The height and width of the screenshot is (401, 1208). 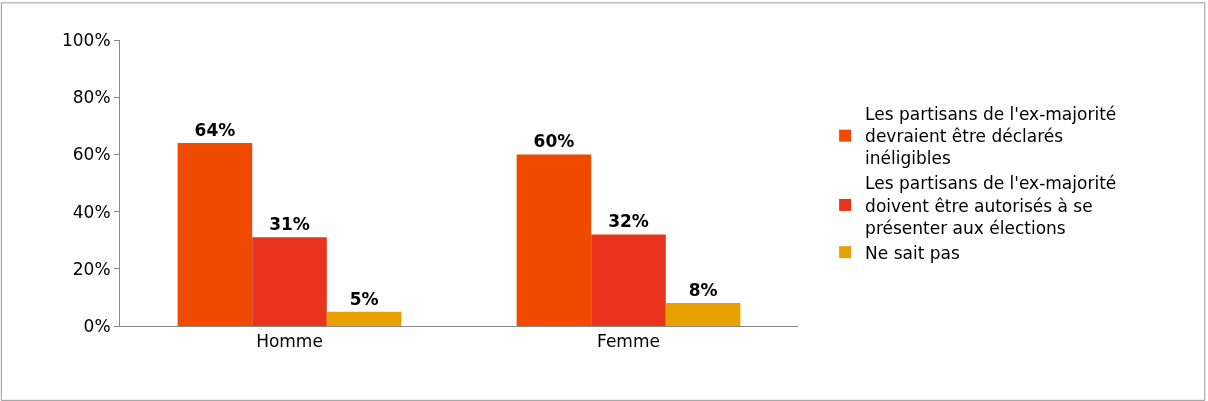 I want to click on data-label: 8%, so click(x=703, y=290).